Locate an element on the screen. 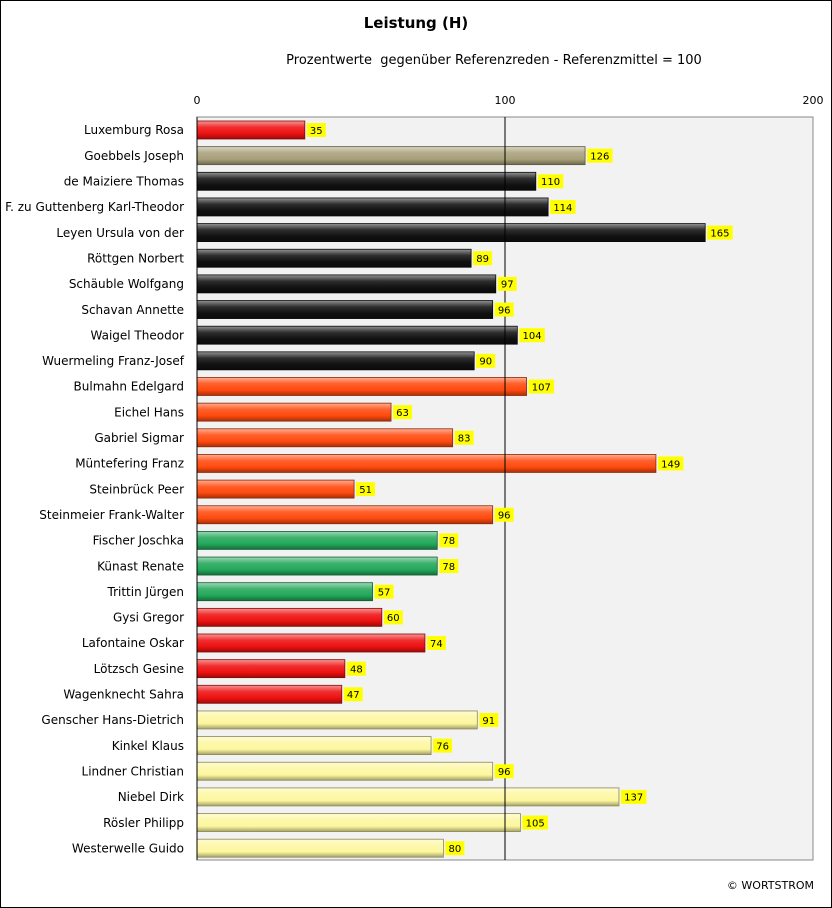 This screenshot has height=908, width=832. category-label: Genscher Hans-Dietrich is located at coordinates (112, 720).